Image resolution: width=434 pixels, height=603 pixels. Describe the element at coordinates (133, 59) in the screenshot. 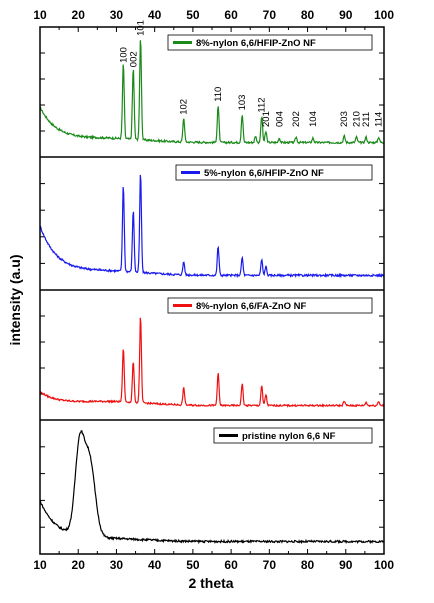

I see `peak-label: 002` at that location.